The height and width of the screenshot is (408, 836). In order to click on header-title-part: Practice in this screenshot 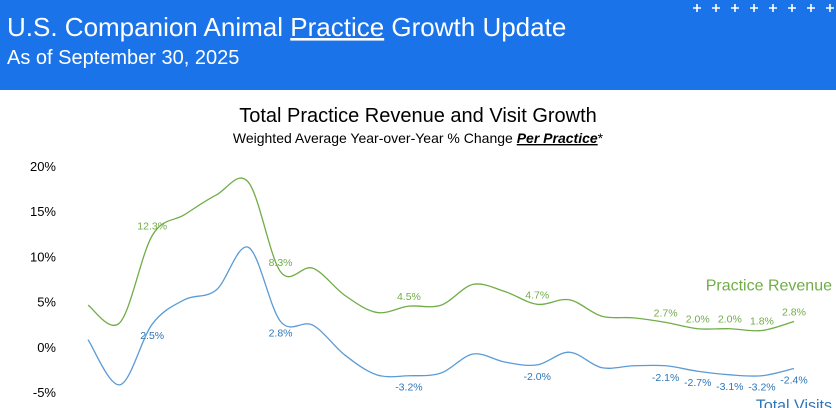, I will do `click(337, 27)`.